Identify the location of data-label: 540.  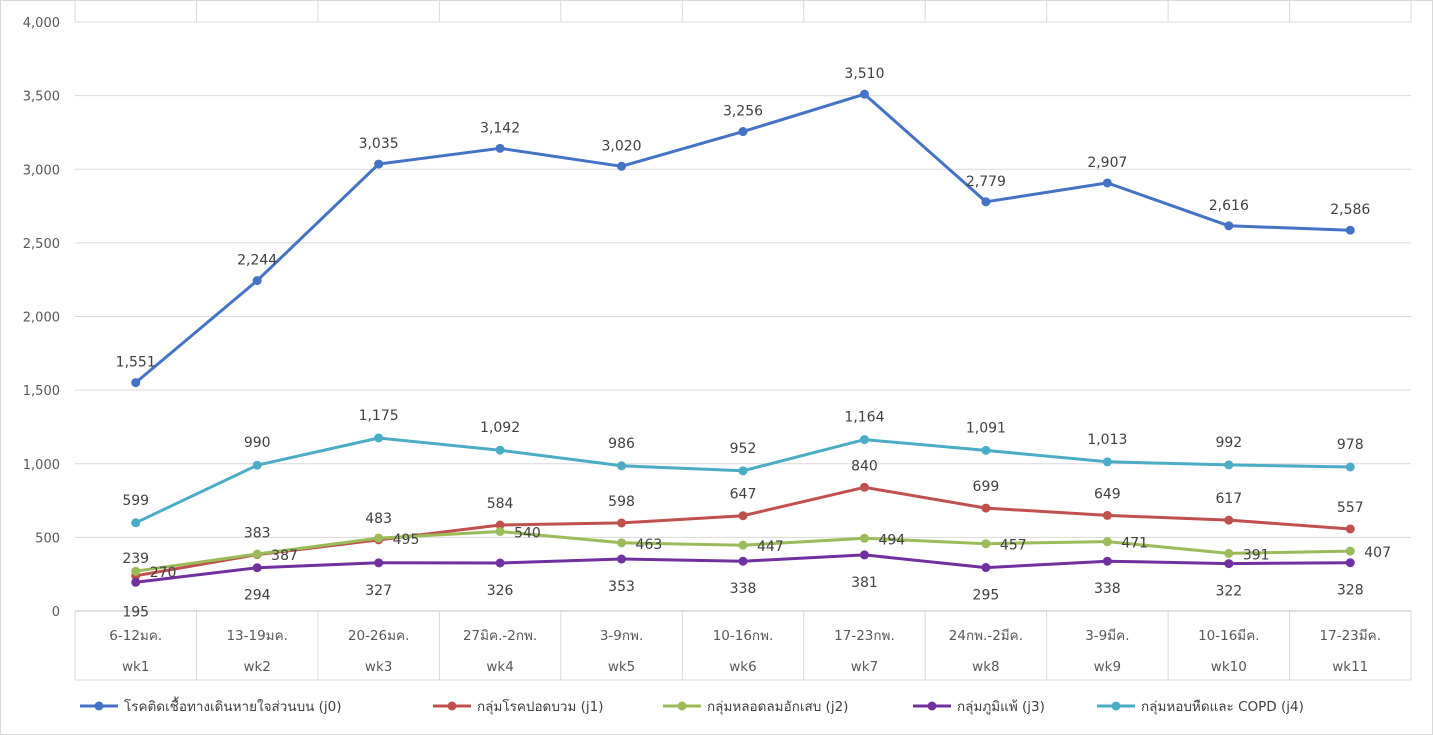
(527, 533).